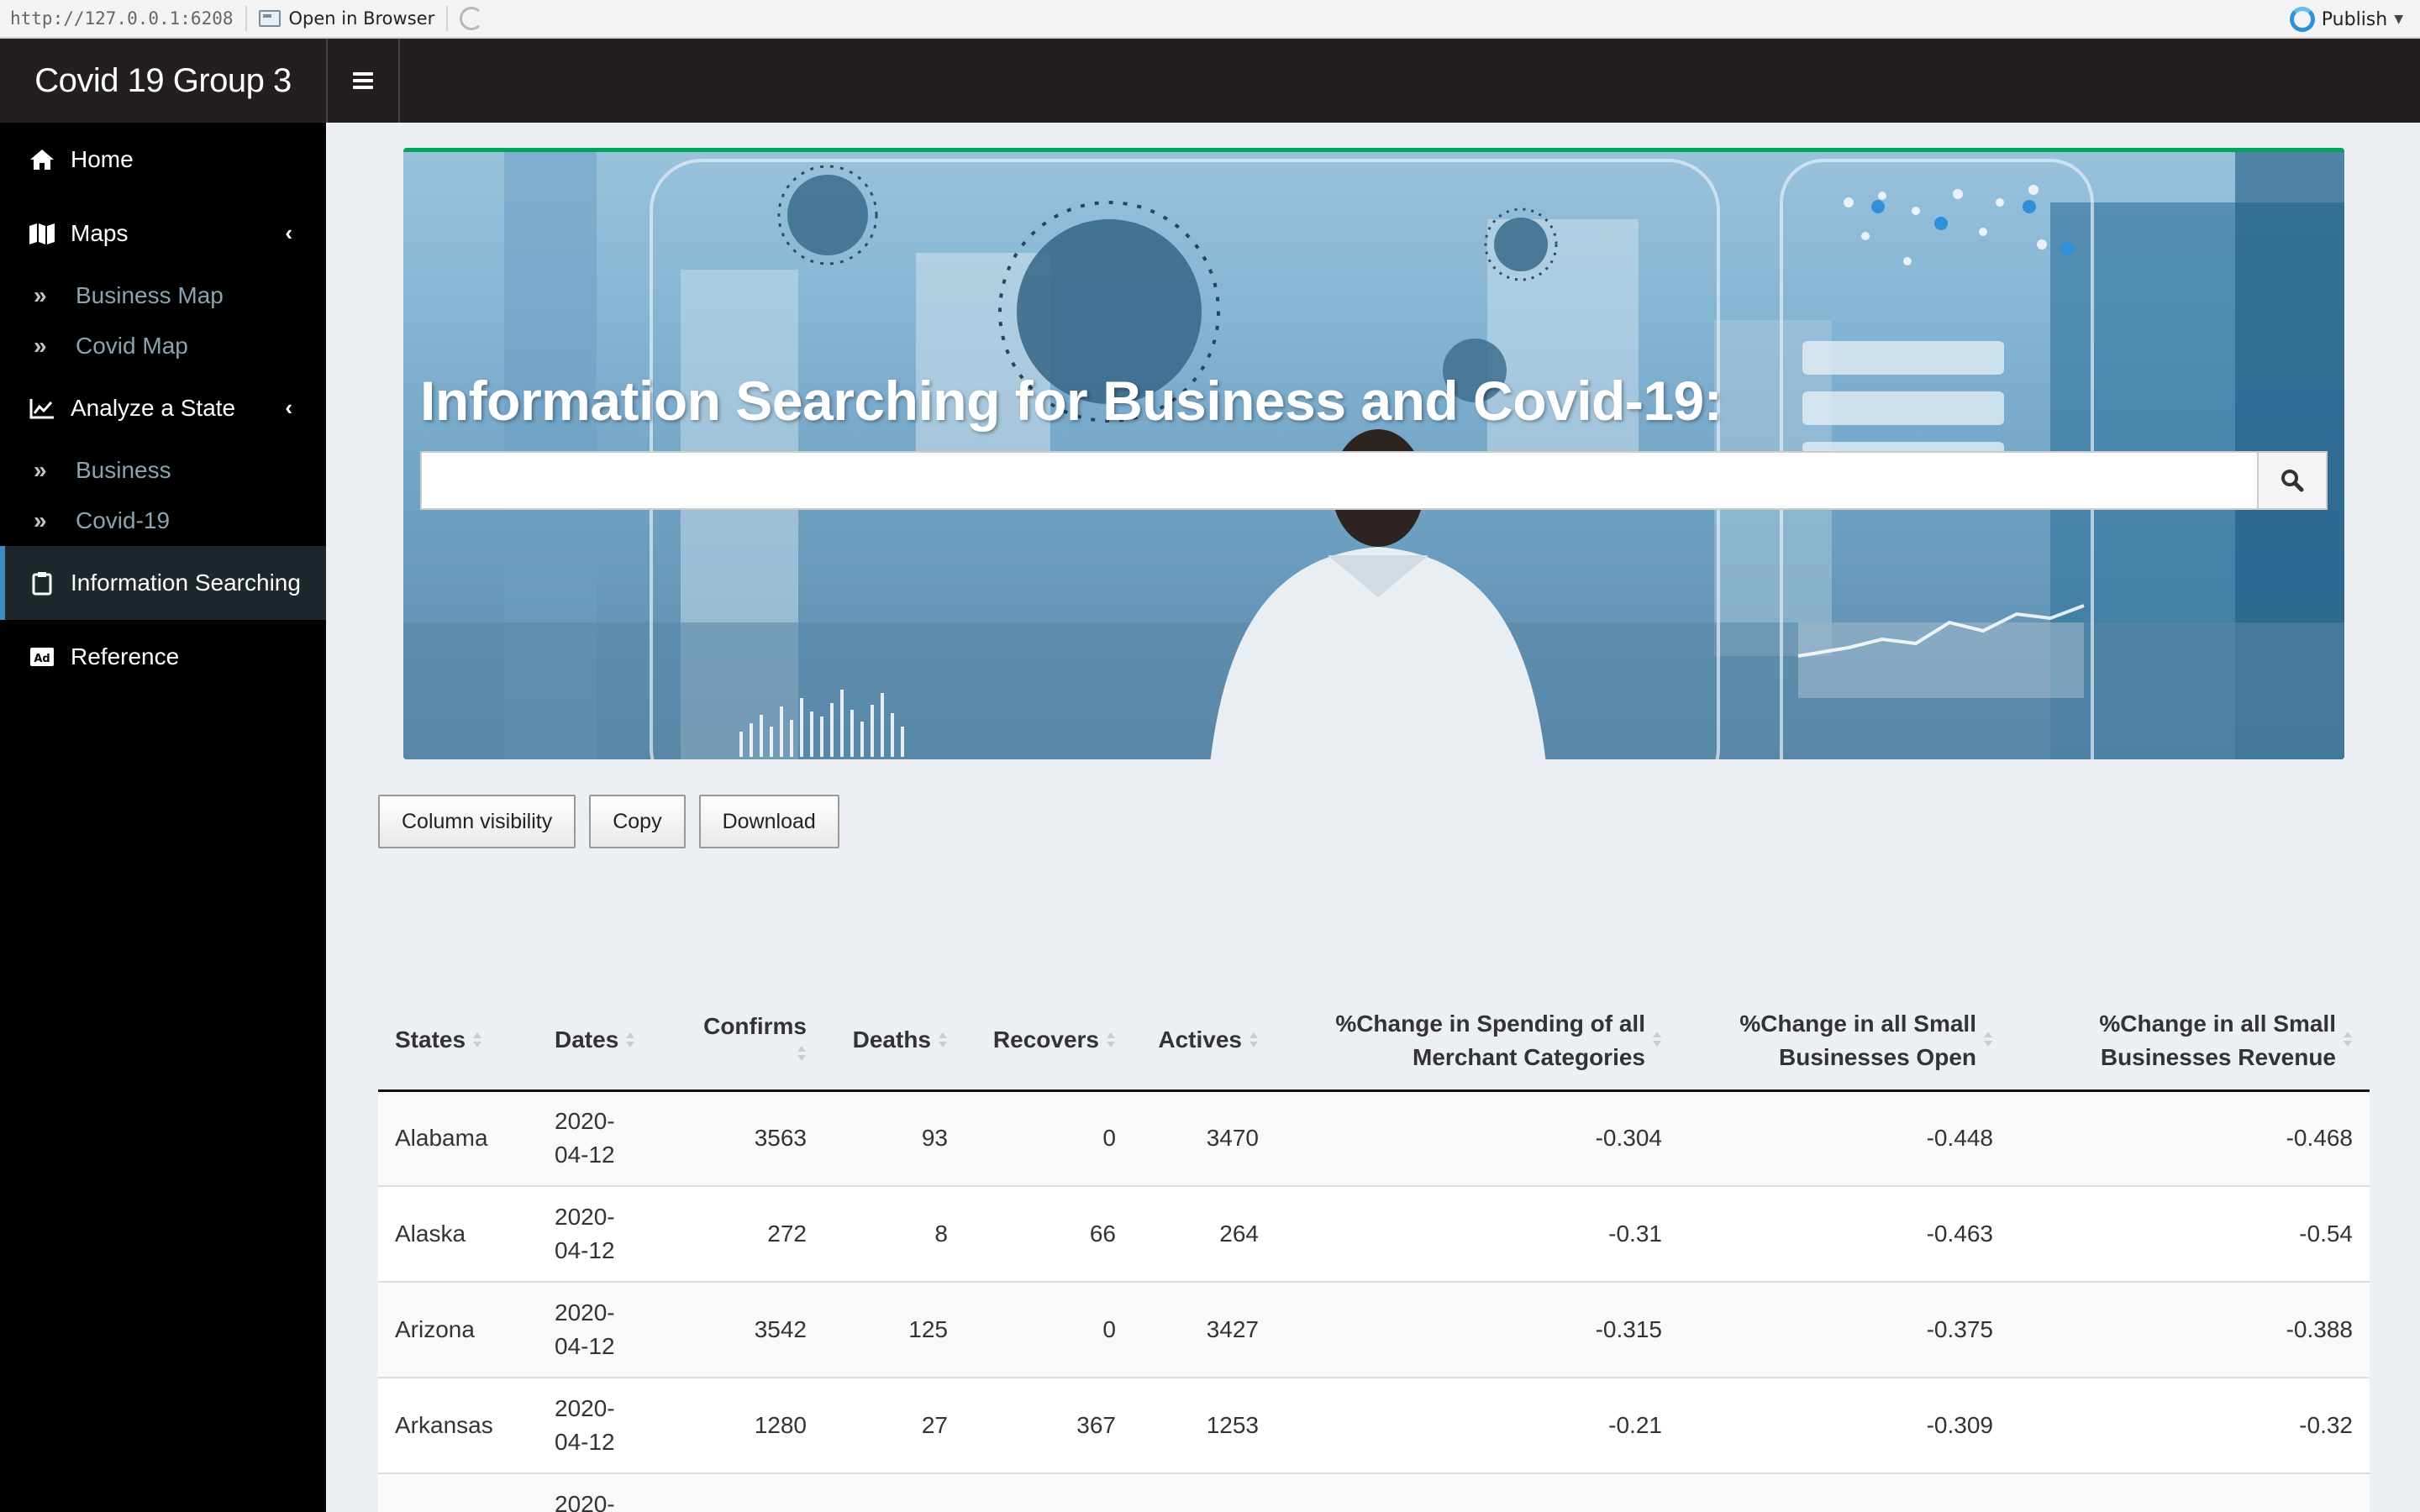 This screenshot has height=1512, width=2420. I want to click on cell-revenue: -0.388, so click(2190, 1329).